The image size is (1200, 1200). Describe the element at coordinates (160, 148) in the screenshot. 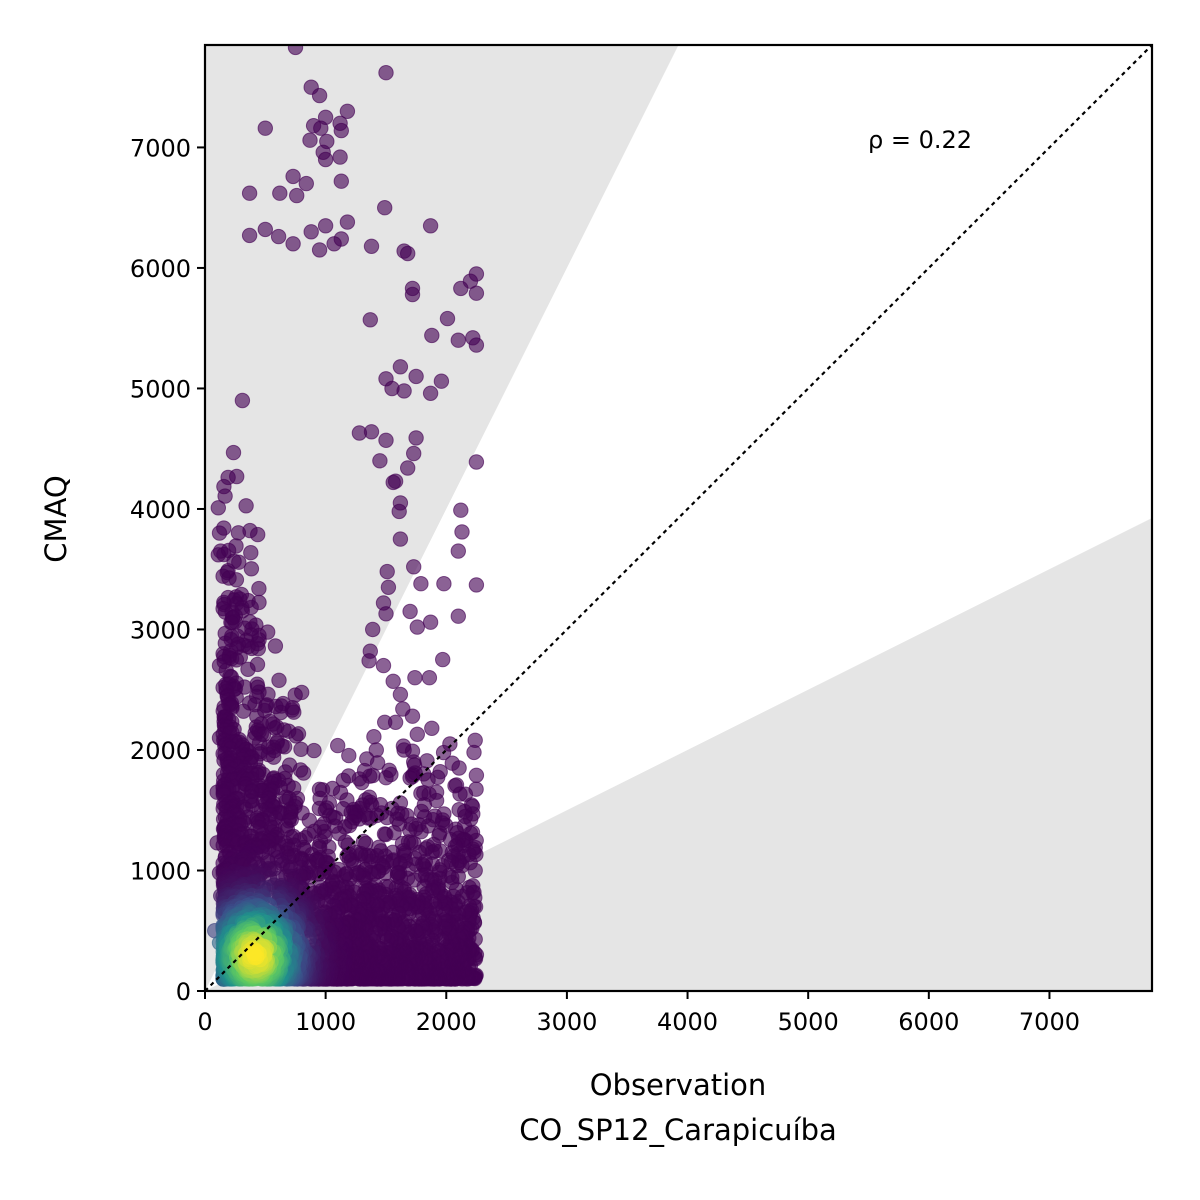

I see `y-tick-label: 7000` at that location.